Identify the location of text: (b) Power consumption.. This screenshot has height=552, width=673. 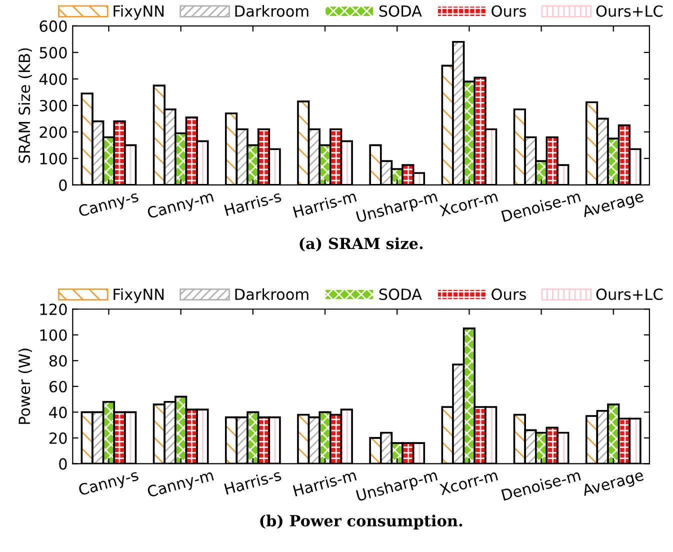
(361, 522).